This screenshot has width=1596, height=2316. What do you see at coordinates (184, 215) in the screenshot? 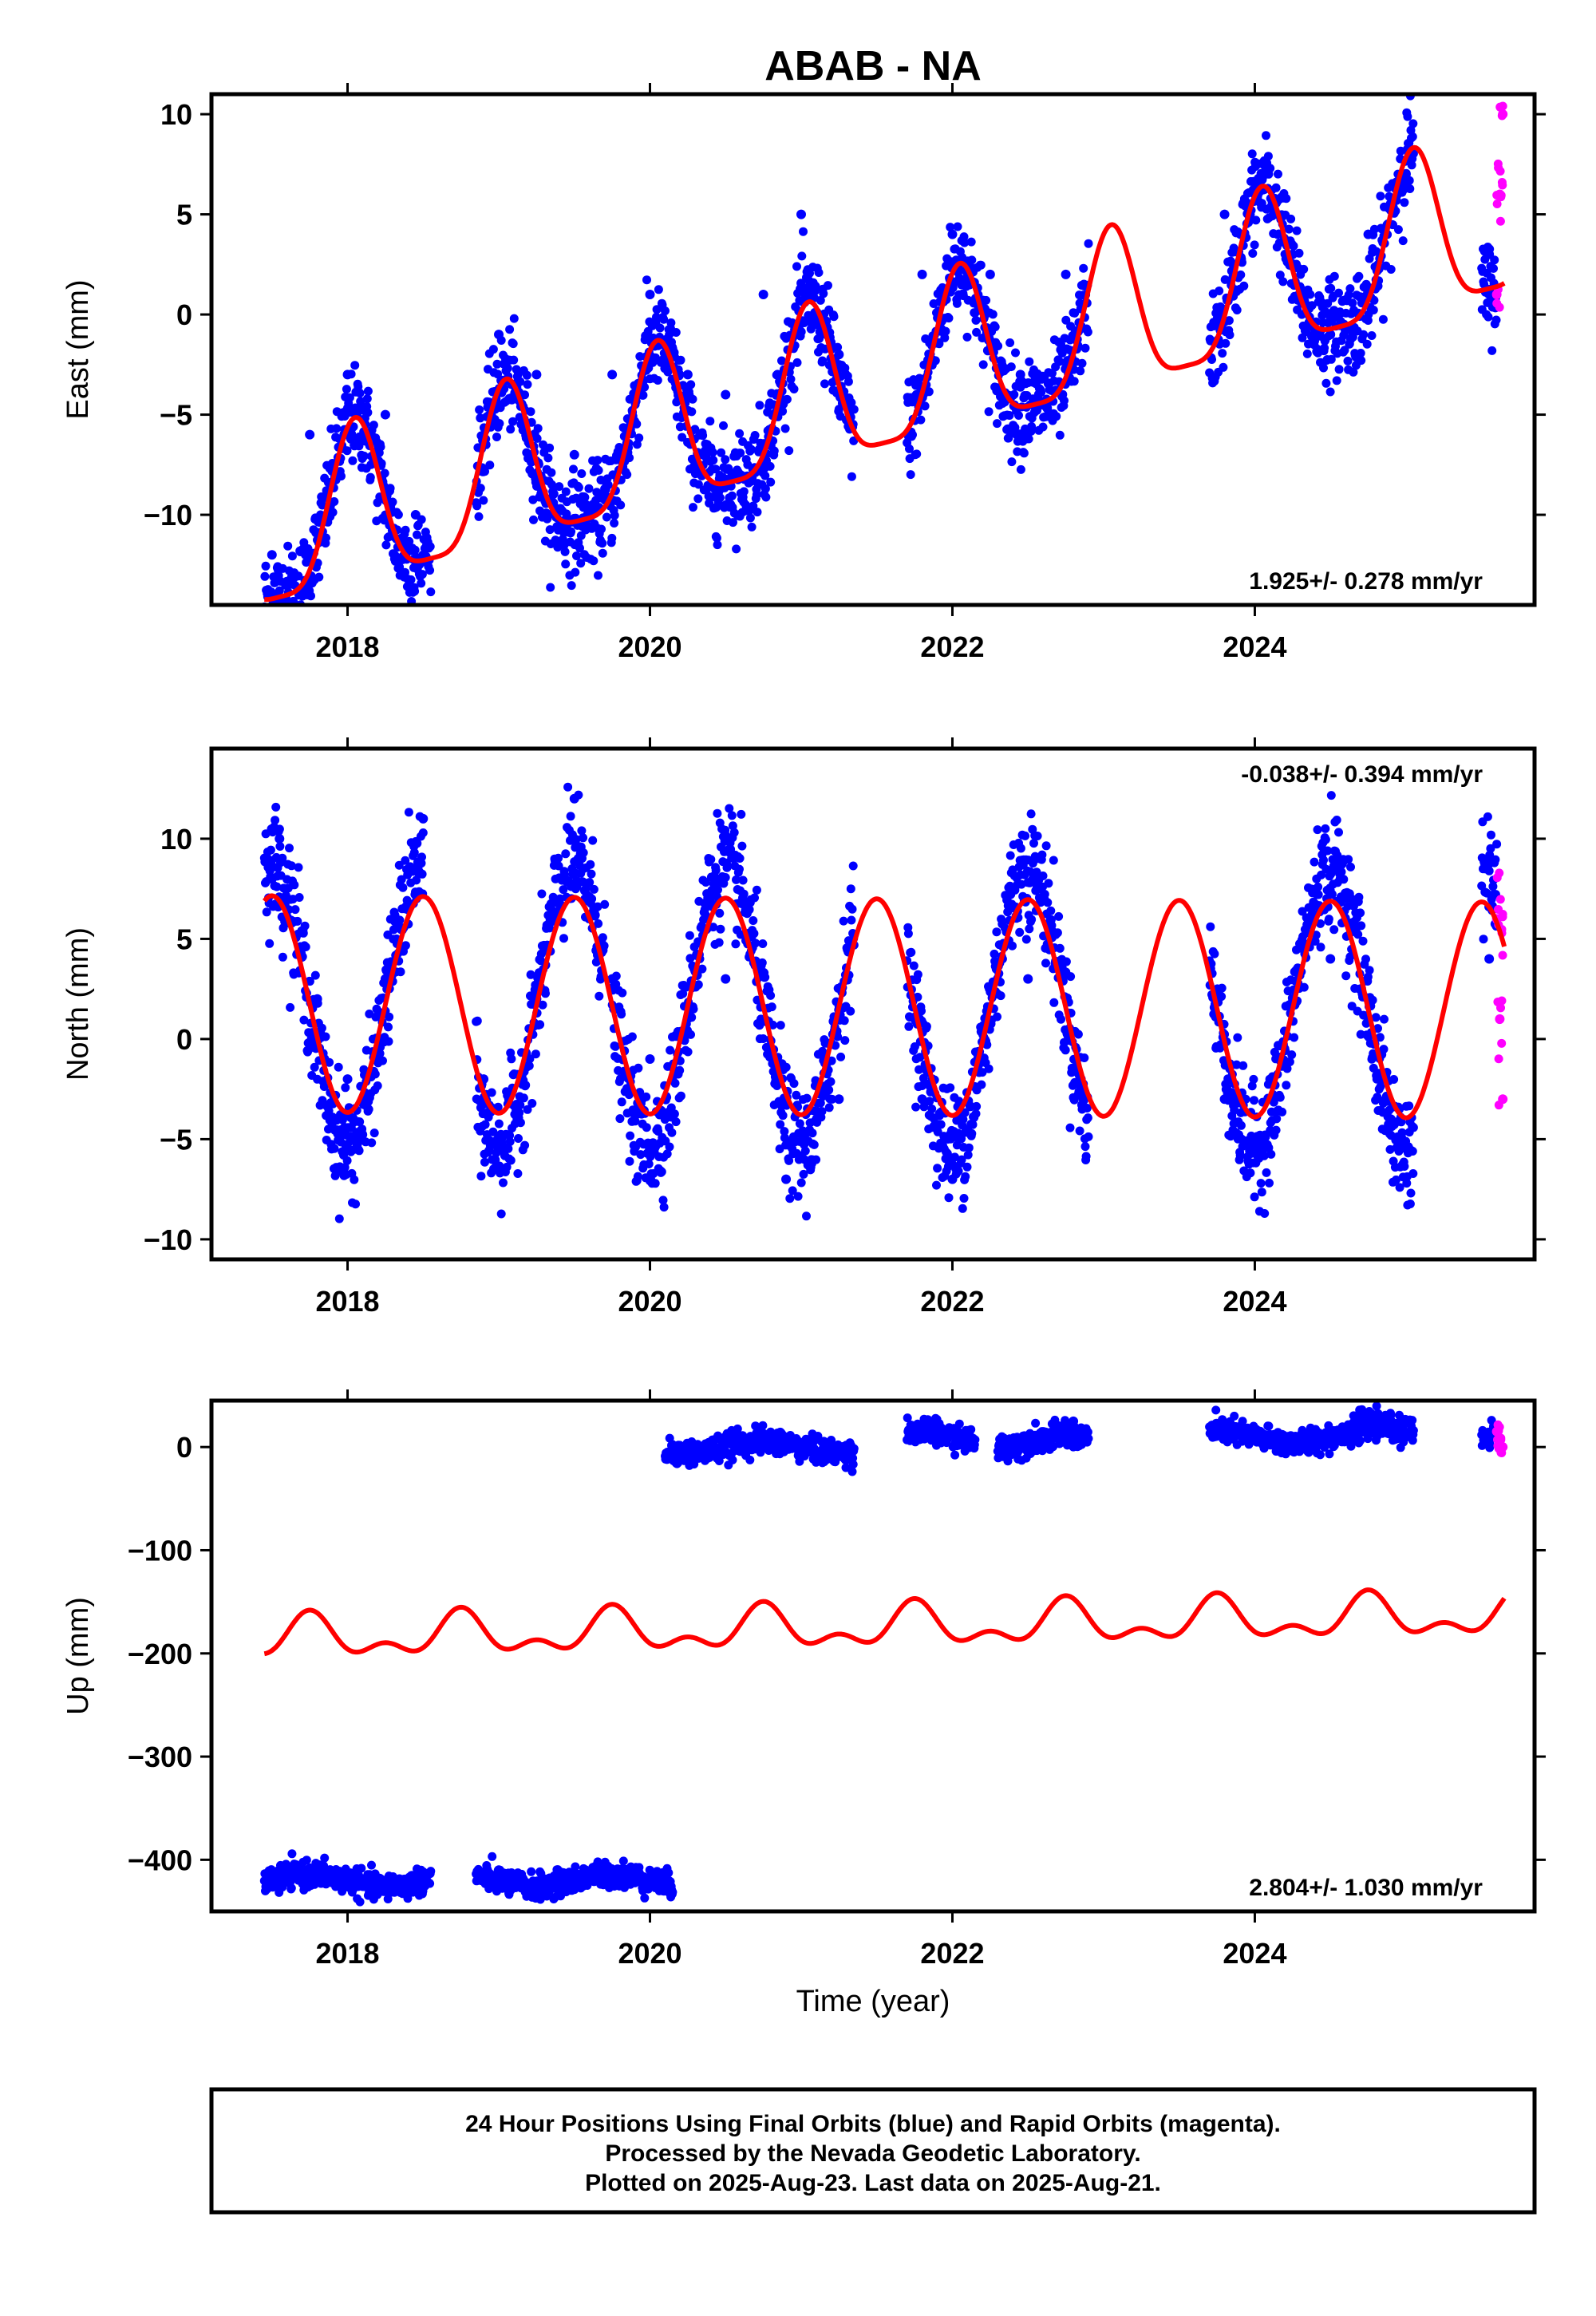
I see `east-y-tick-label: 5` at bounding box center [184, 215].